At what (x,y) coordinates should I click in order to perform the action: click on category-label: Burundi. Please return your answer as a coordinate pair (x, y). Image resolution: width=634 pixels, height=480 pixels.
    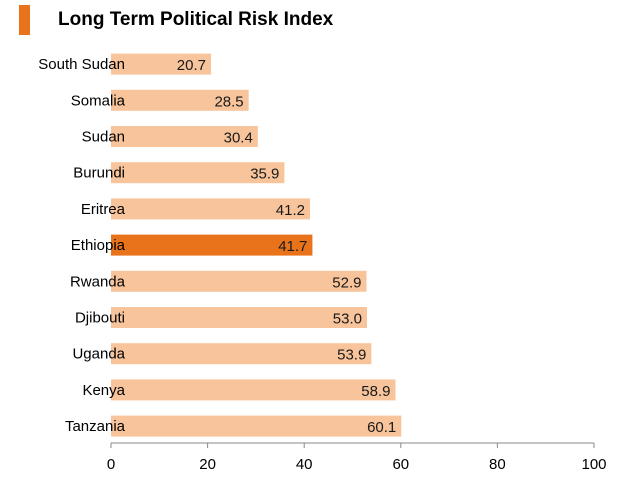
    Looking at the image, I should click on (99, 173).